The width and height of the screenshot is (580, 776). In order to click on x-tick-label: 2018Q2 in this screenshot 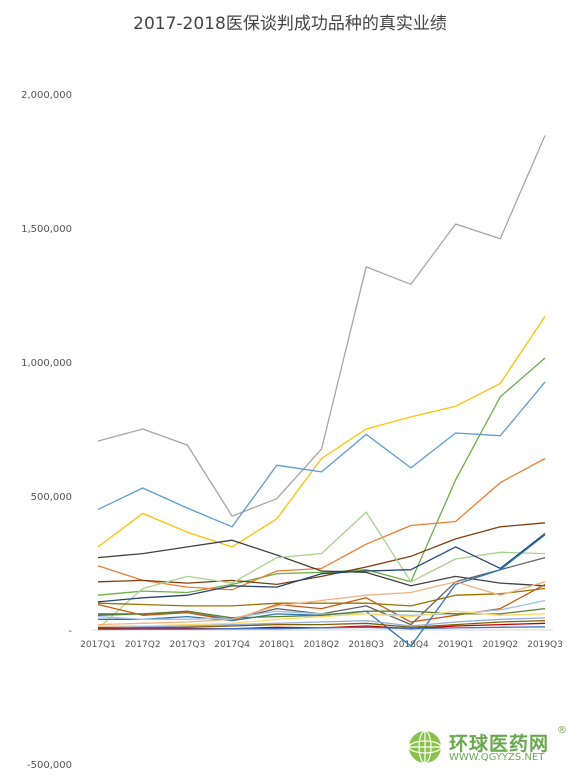, I will do `click(322, 645)`.